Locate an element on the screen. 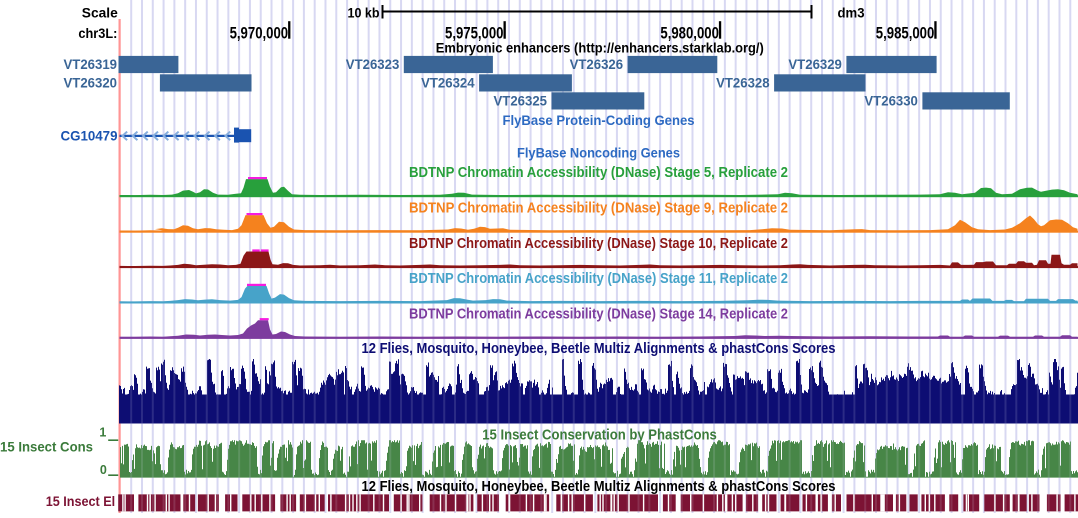  svg-text: Scale is located at coordinates (100, 12).